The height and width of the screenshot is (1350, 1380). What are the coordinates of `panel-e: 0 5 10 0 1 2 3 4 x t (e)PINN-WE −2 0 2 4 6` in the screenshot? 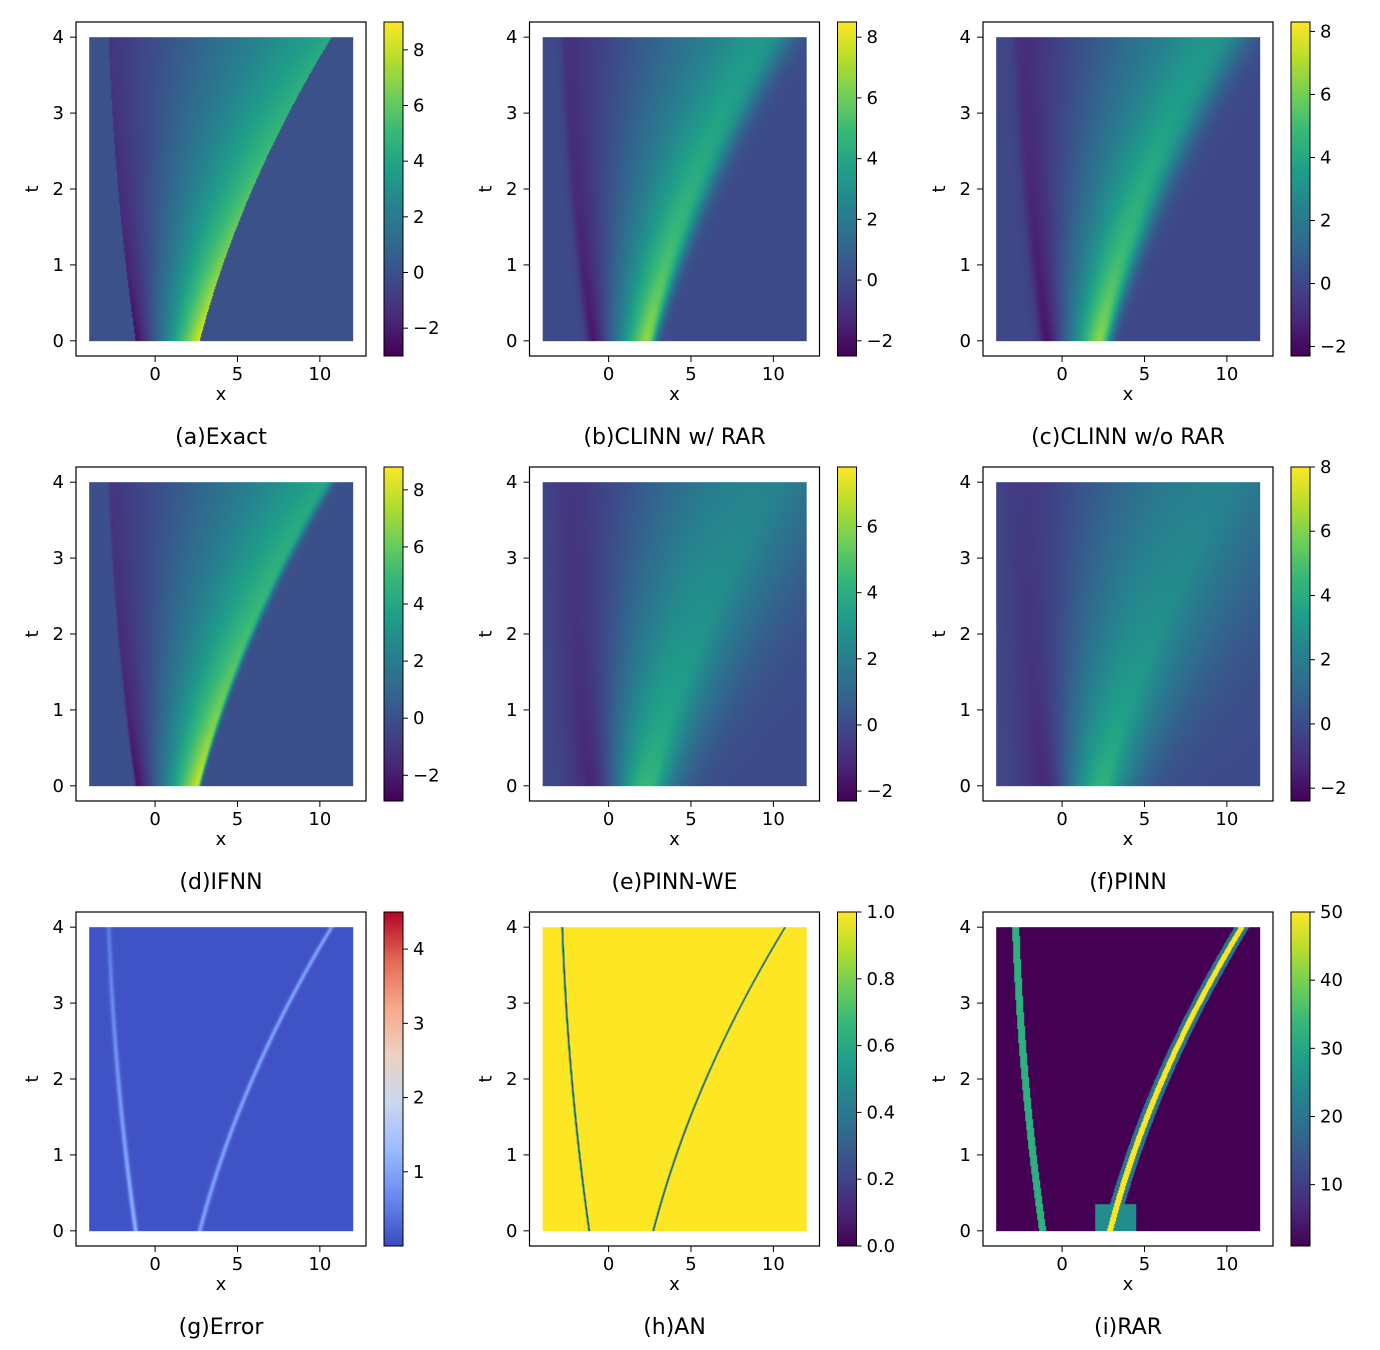 It's located at (685, 680).